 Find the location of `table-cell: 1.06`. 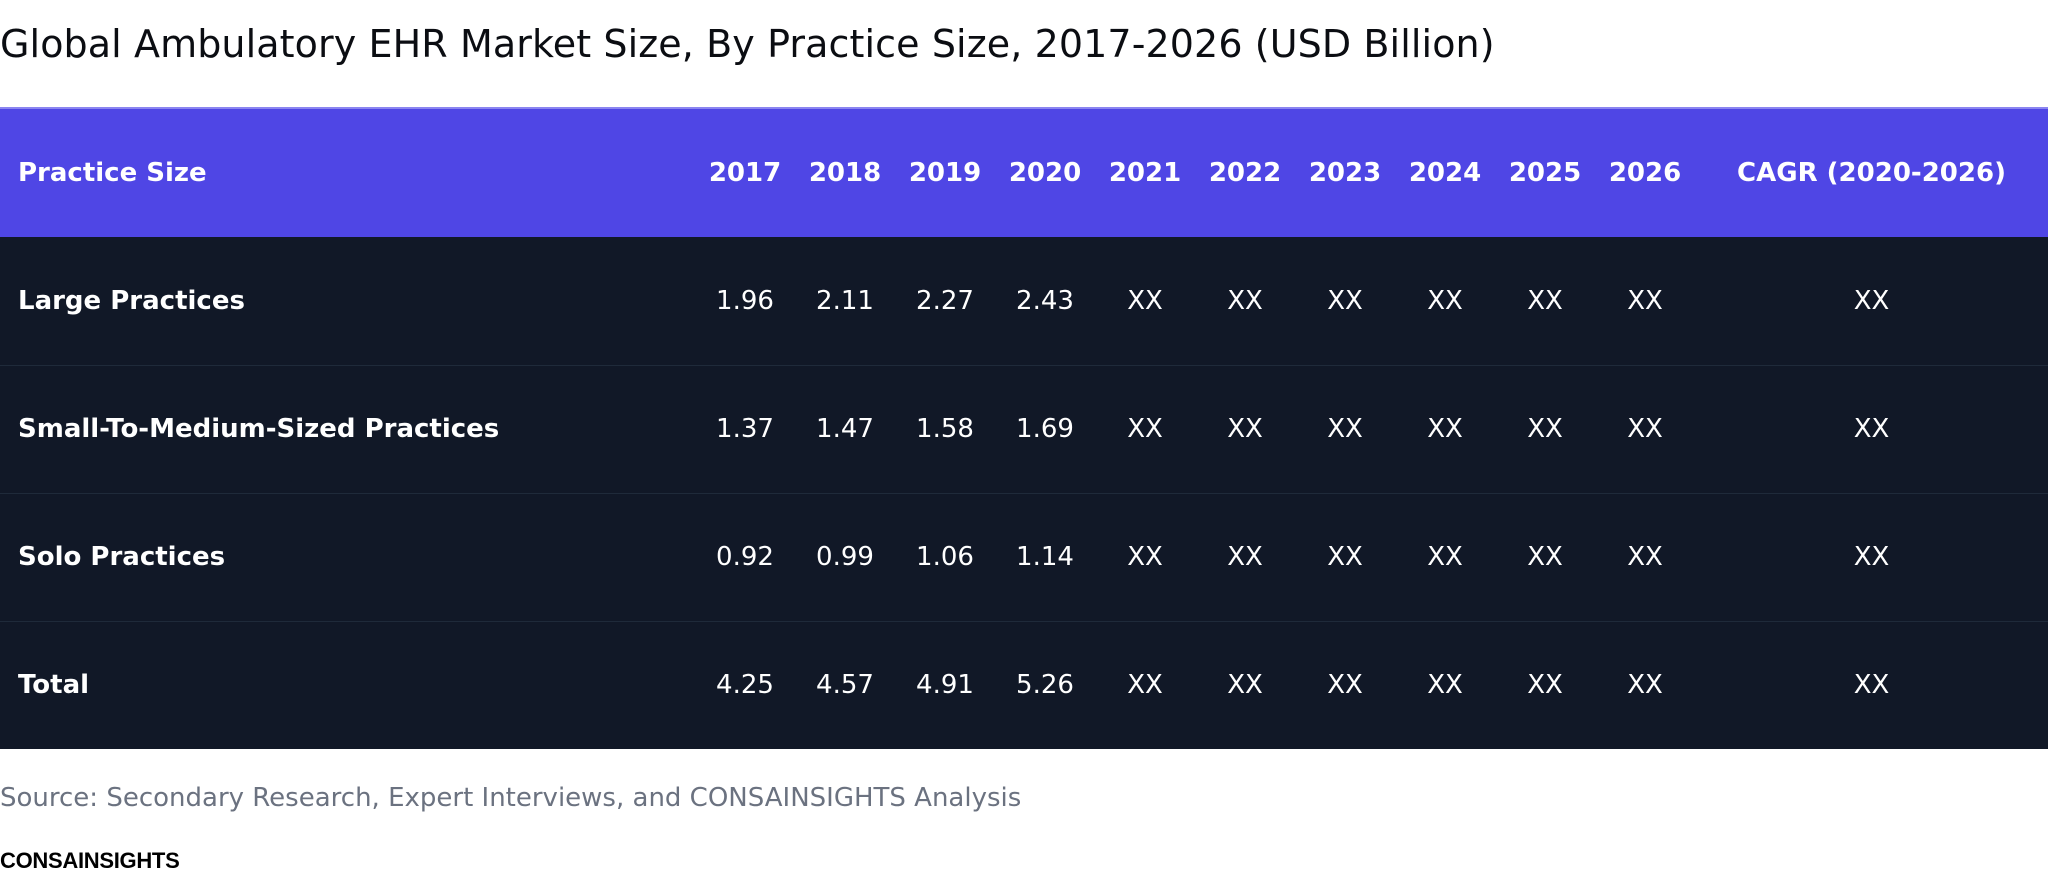

table-cell: 1.06 is located at coordinates (945, 557).